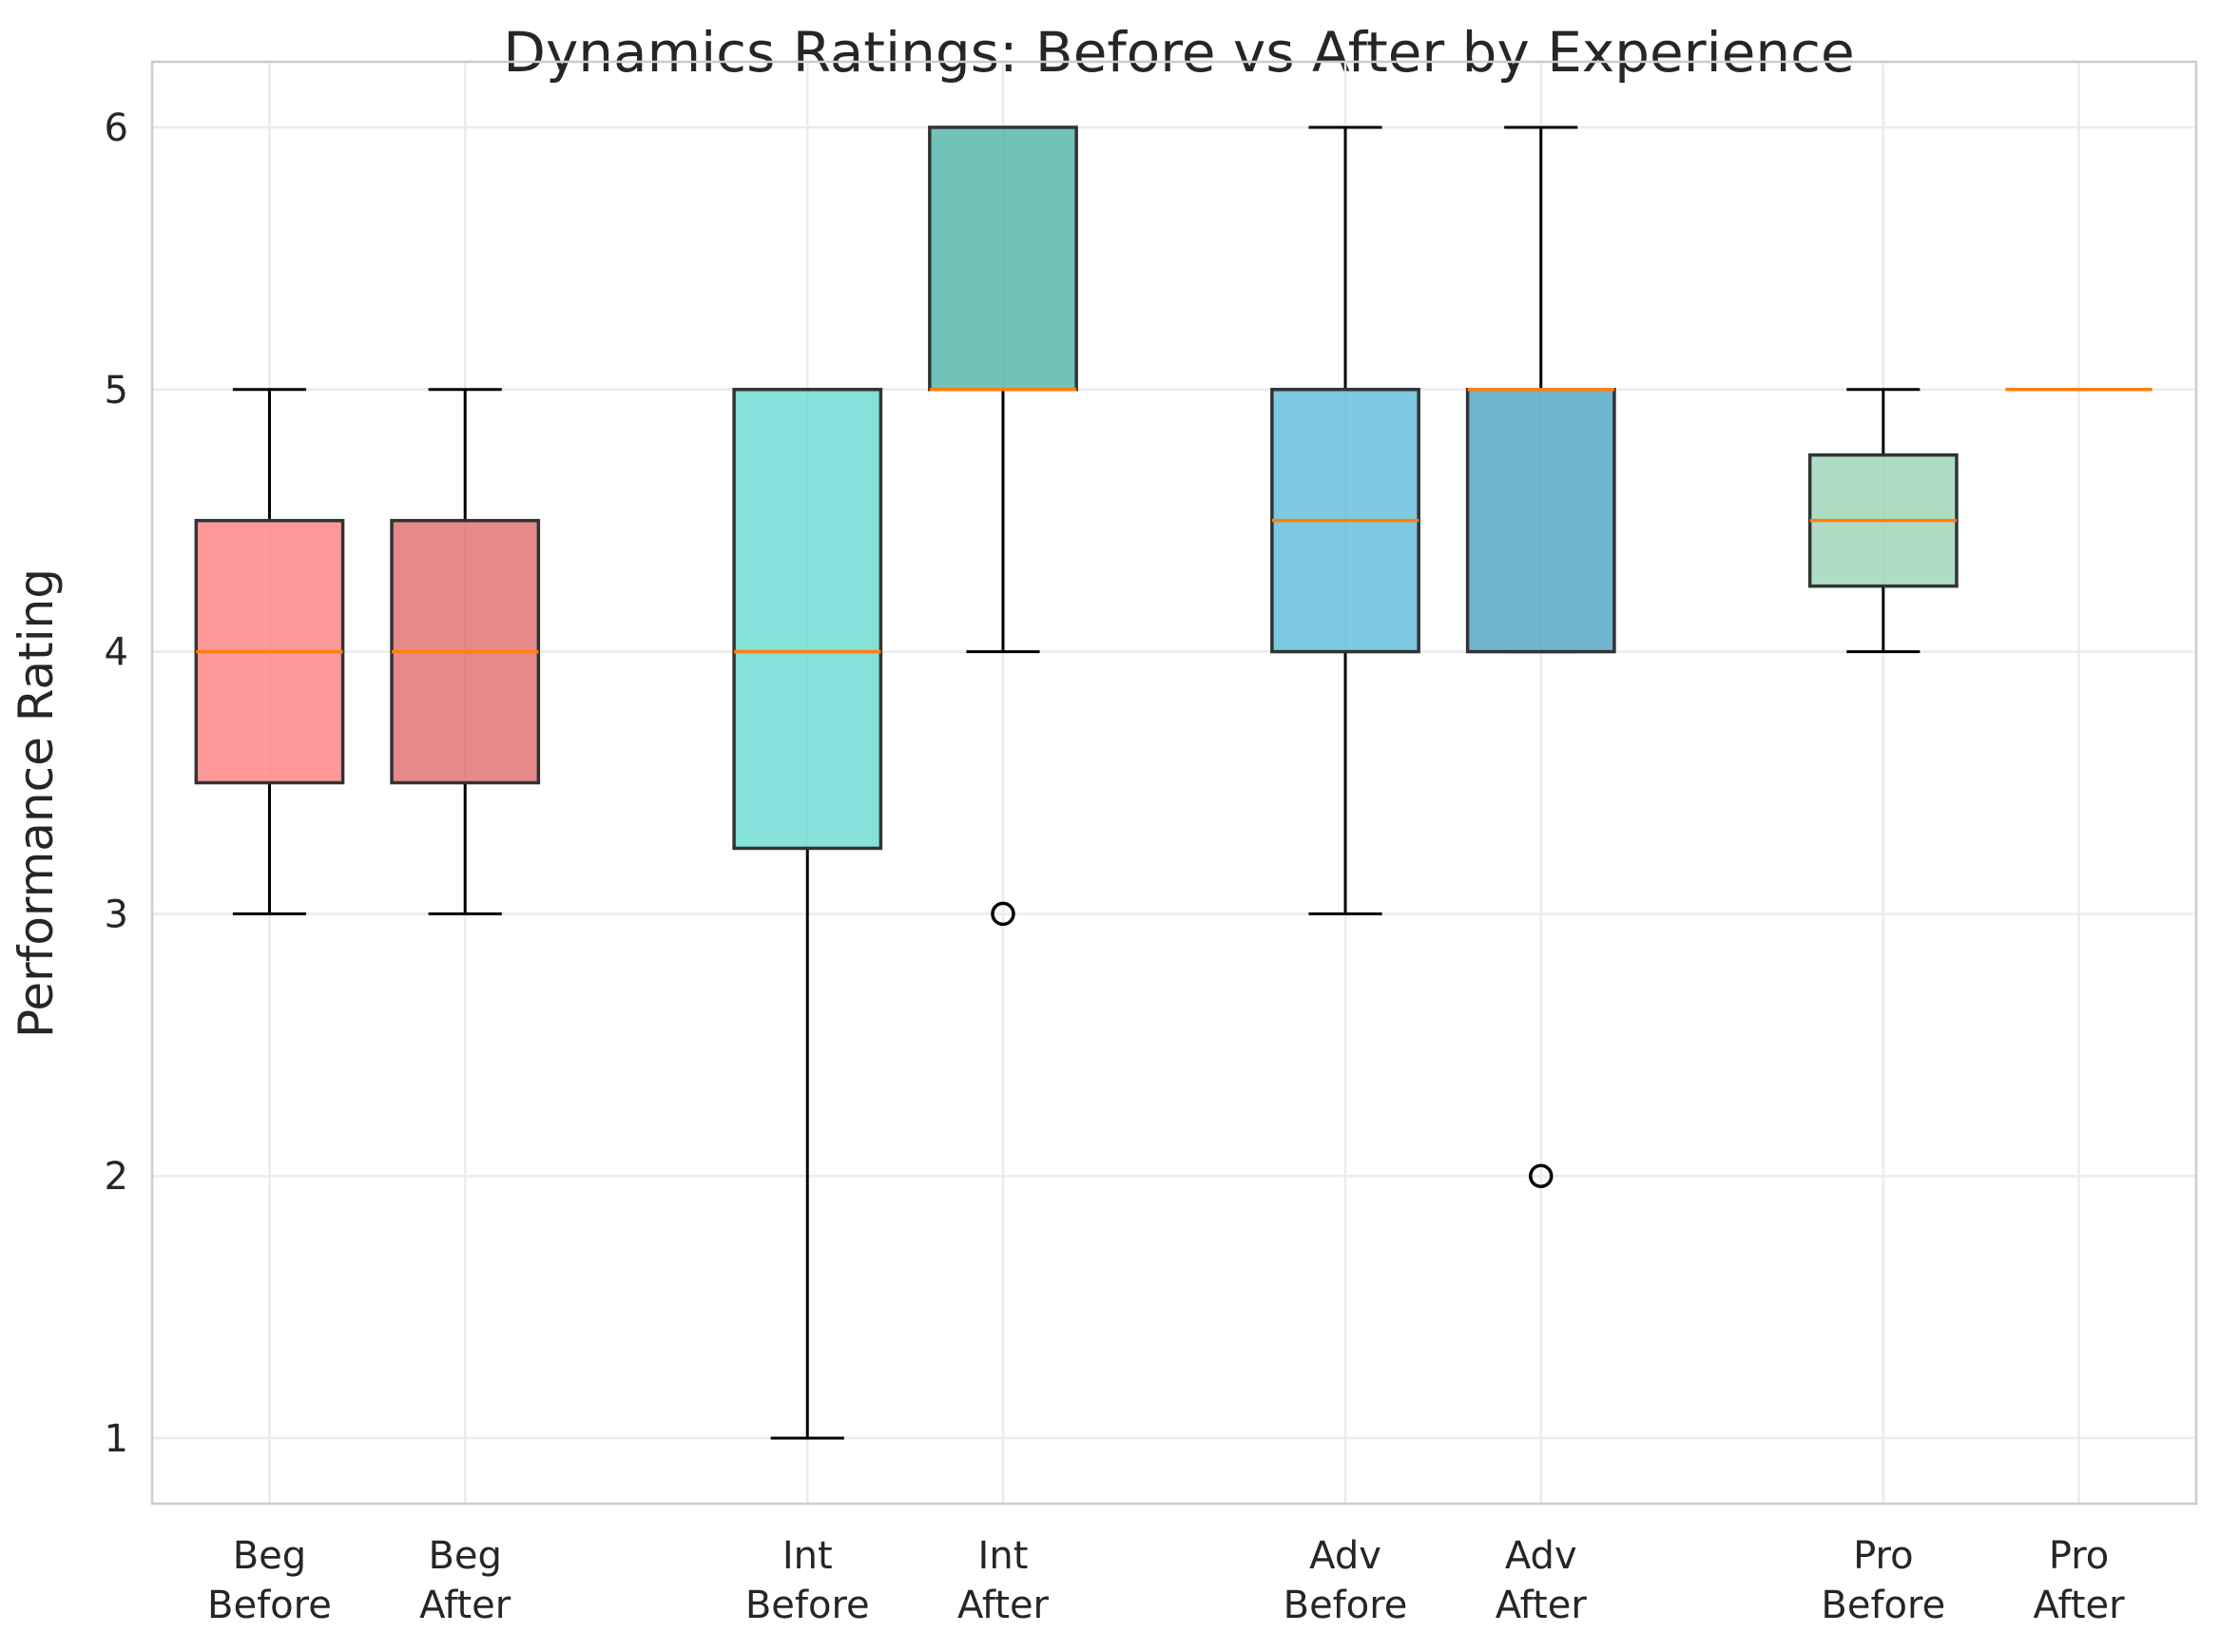  I want to click on x-tick-label: Int Before, so click(807, 1580).